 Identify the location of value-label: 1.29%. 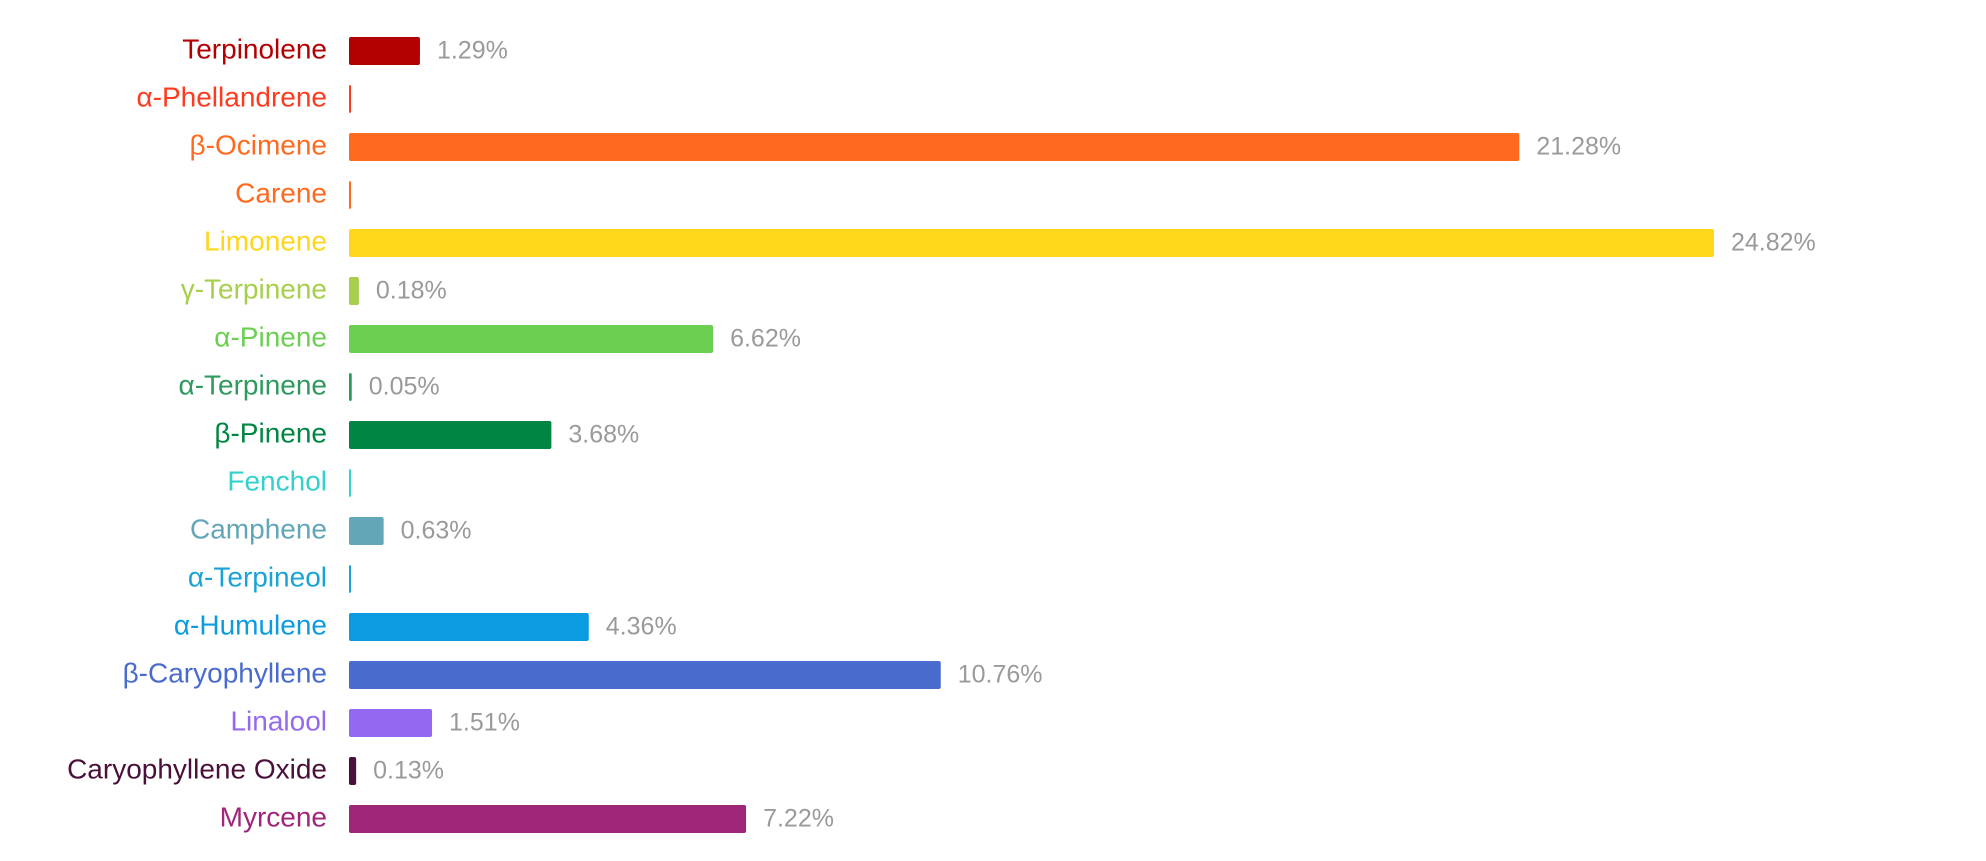
(472, 51).